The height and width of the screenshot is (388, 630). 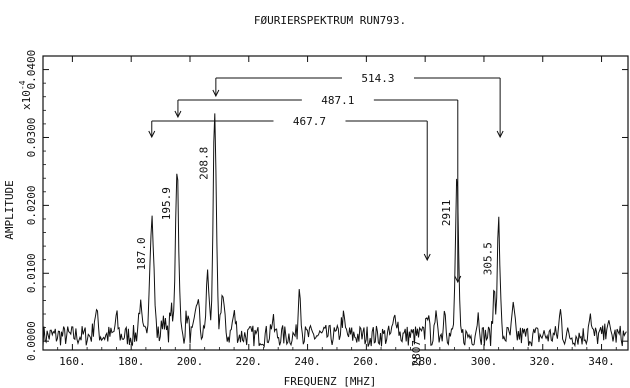 I want to click on y-tick-label: 0.0300, so click(x=31, y=138).